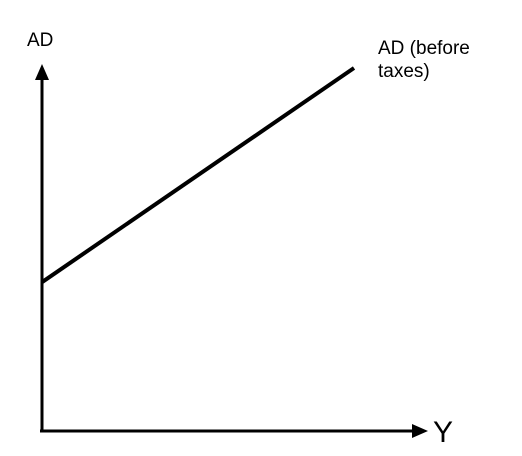 The height and width of the screenshot is (456, 522). I want to click on x-axis-label: Y, so click(443, 432).